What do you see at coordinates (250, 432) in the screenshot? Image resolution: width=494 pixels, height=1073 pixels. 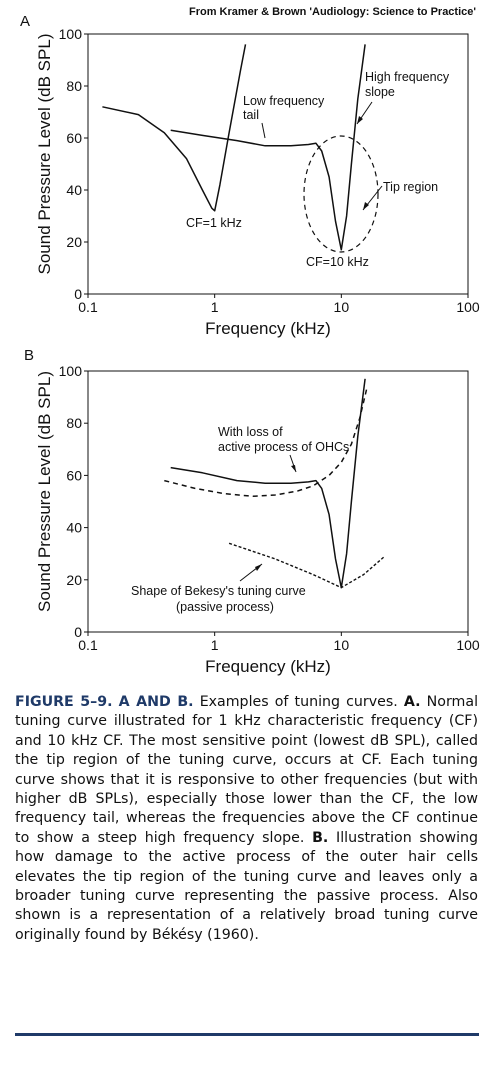 I see `pb-annotation-loss-active: With loss of` at bounding box center [250, 432].